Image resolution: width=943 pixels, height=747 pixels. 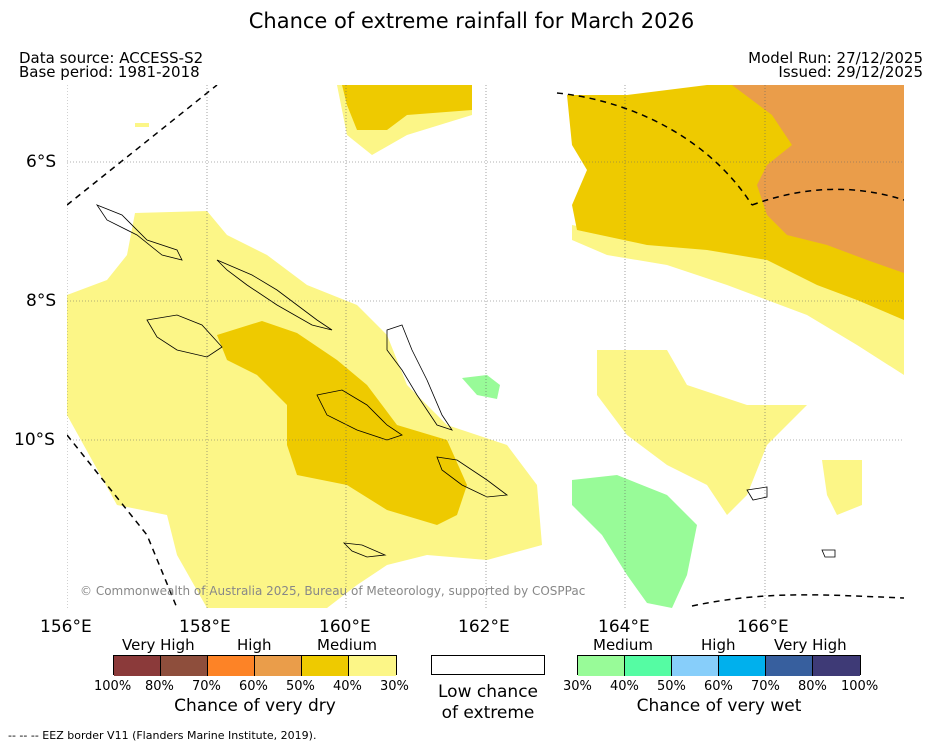 I want to click on bougainville-coast, so click(x=139, y=232).